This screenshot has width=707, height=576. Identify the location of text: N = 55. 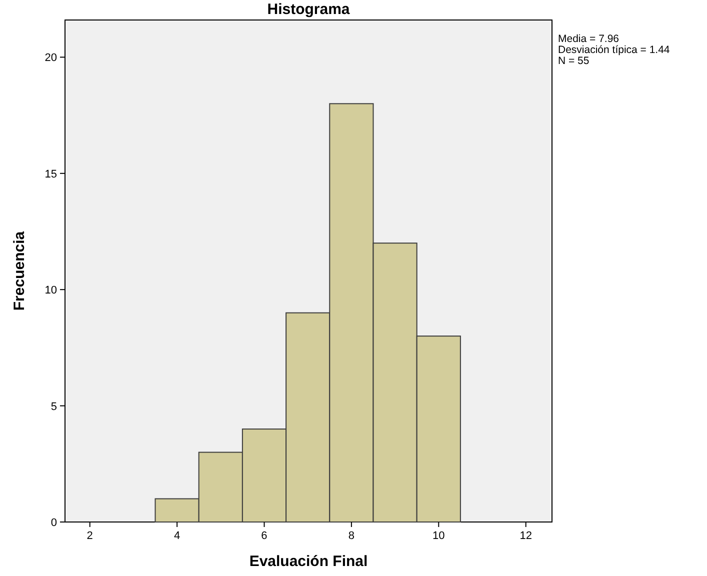
(574, 61).